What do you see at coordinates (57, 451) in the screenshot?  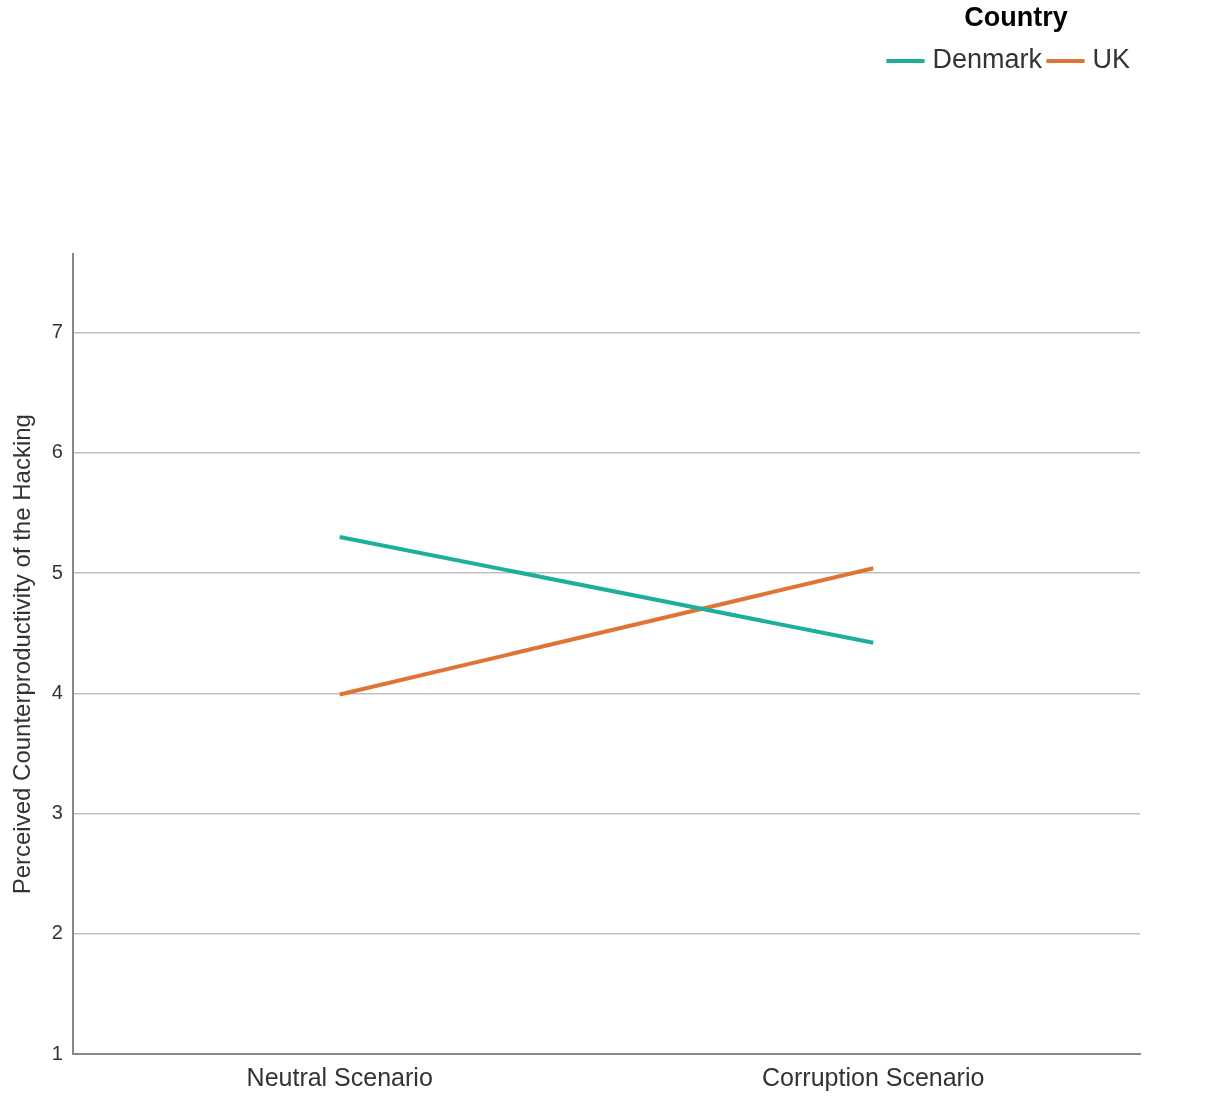 I see `y-tick-label: 6` at bounding box center [57, 451].